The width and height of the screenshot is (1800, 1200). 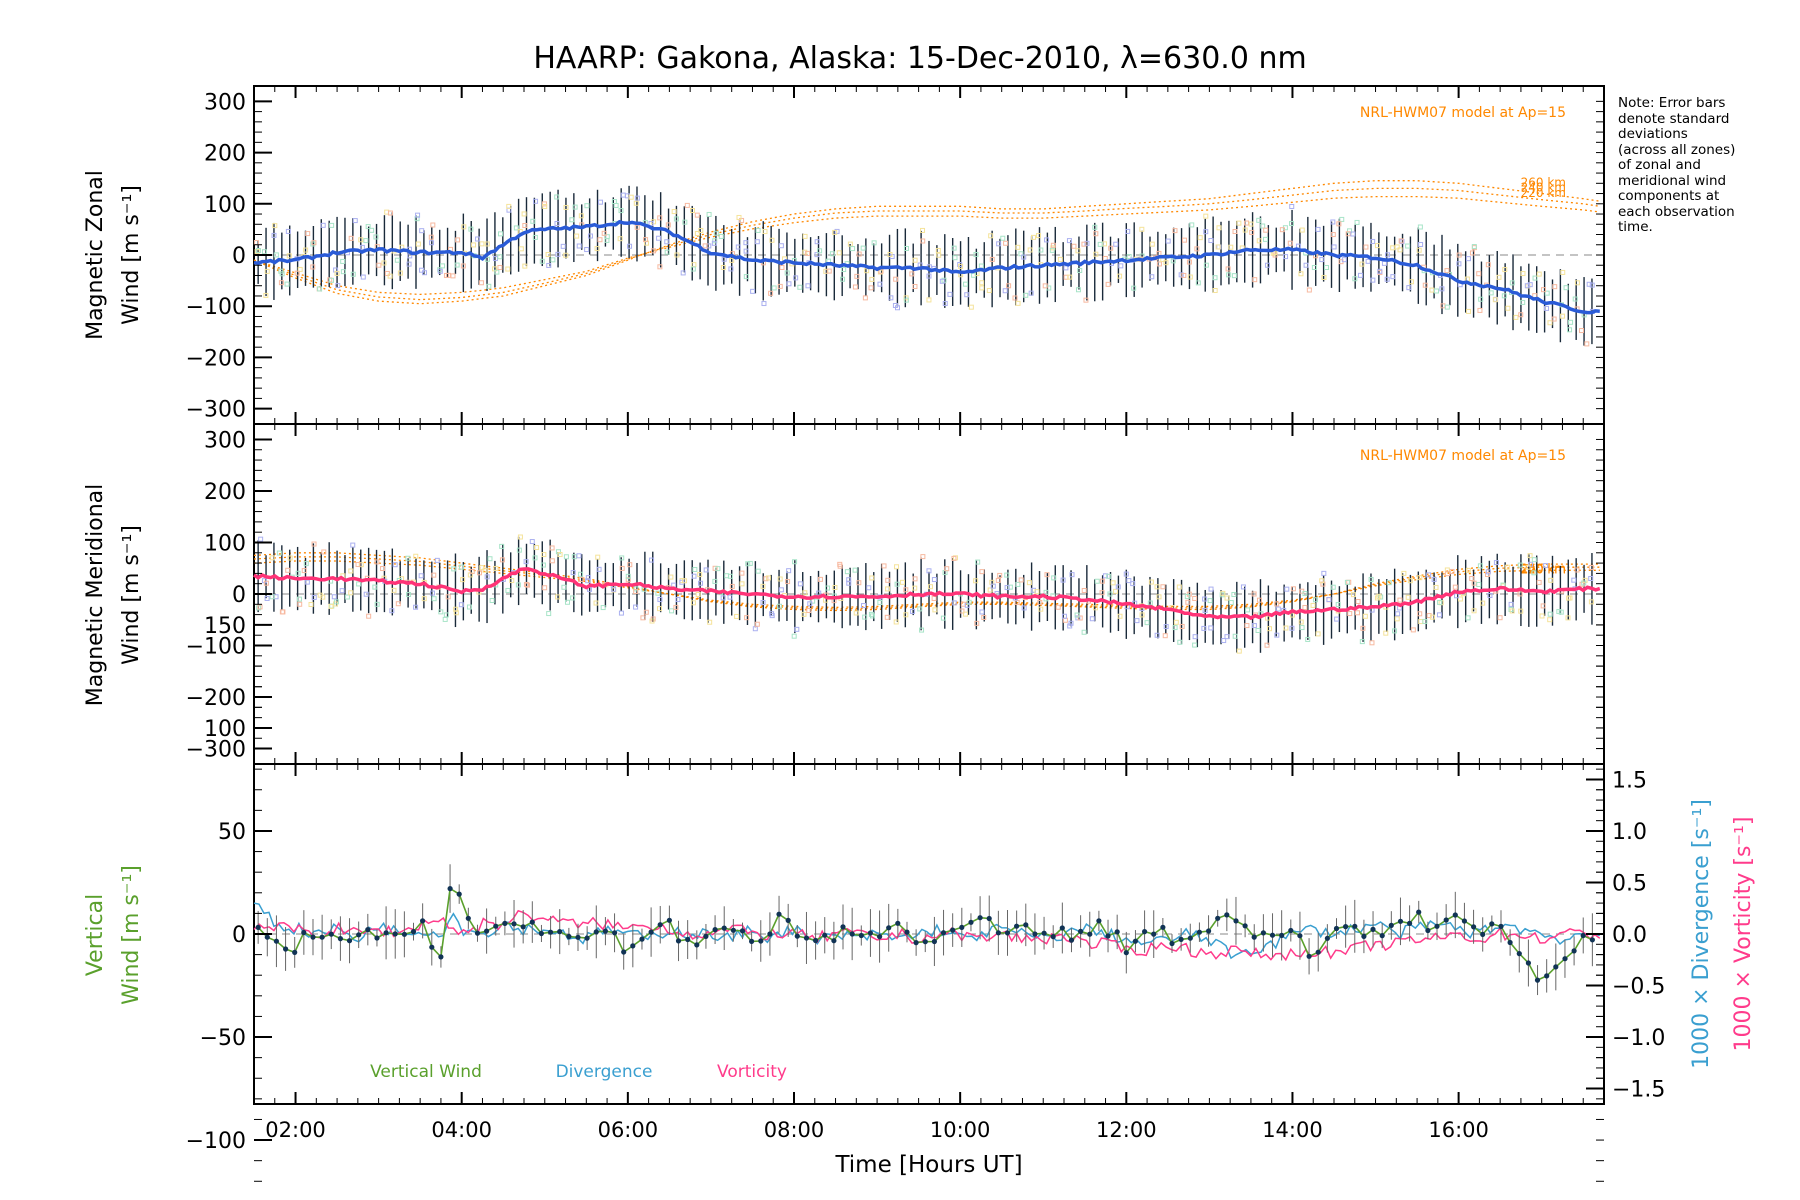 I want to click on x-tick-label: 06:00, so click(x=628, y=1130).